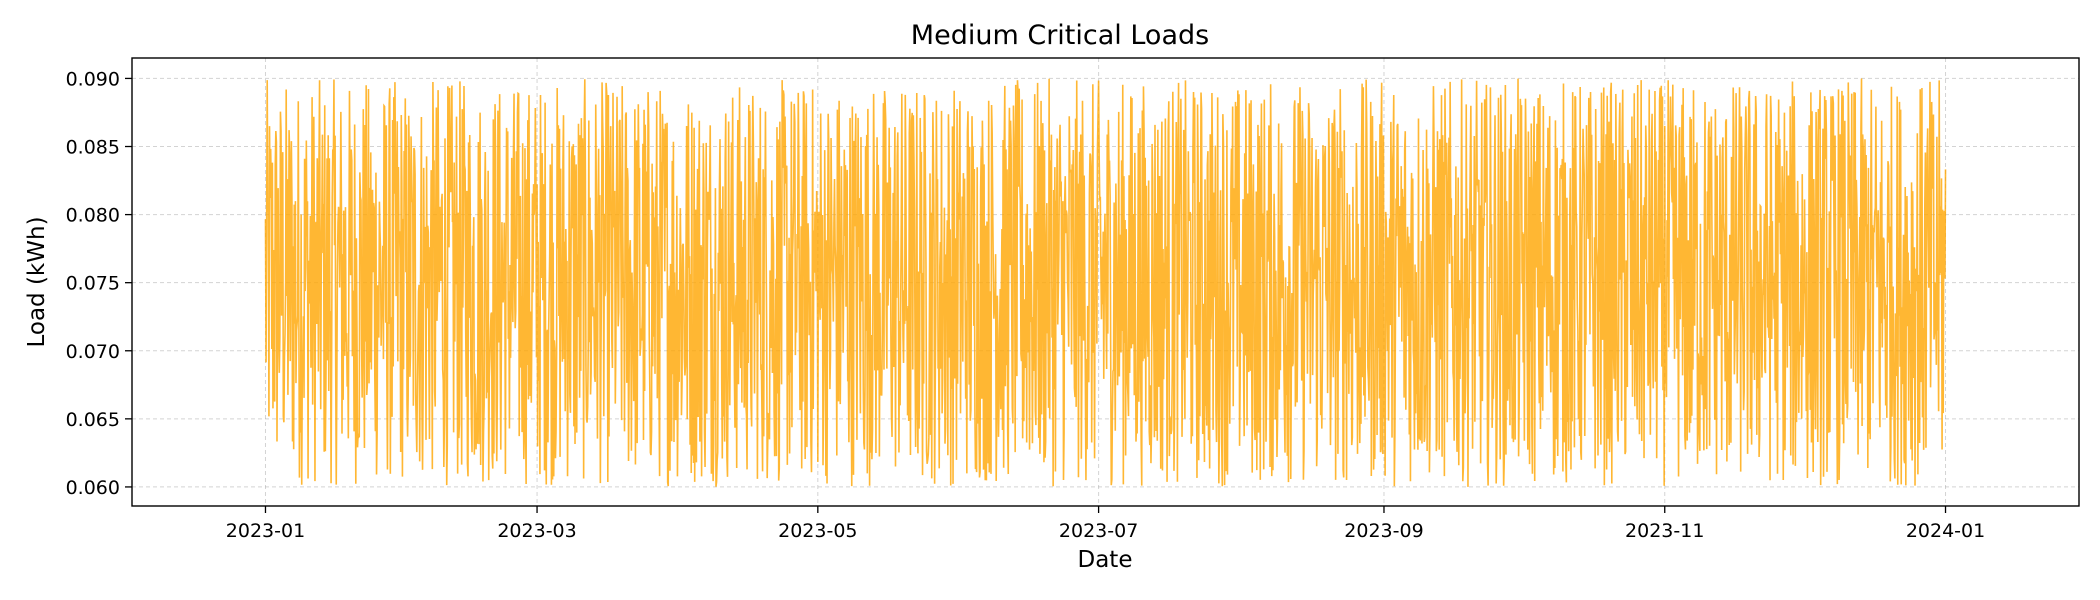 Image resolution: width=2100 pixels, height=600 pixels. Describe the element at coordinates (1383, 531) in the screenshot. I see `x-tick-label: 2023-09` at that location.